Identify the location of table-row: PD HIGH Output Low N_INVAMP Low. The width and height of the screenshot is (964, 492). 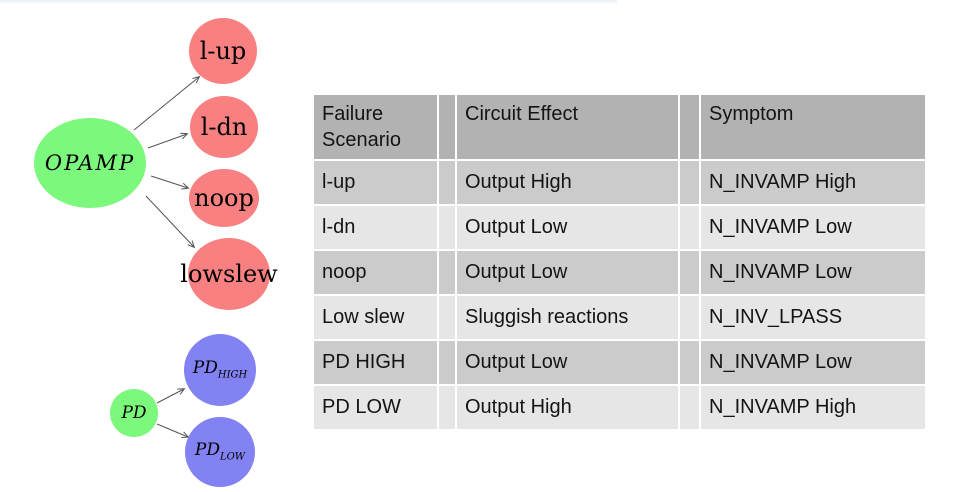
(619, 362).